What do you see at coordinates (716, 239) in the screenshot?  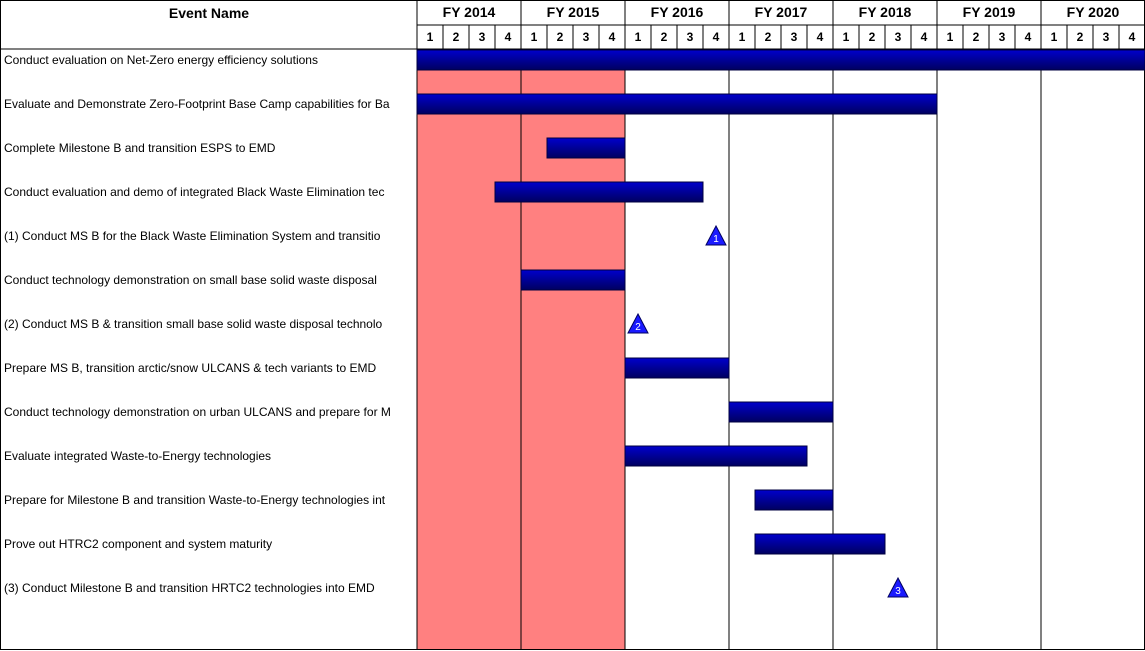 I see `milestone-label: 1` at bounding box center [716, 239].